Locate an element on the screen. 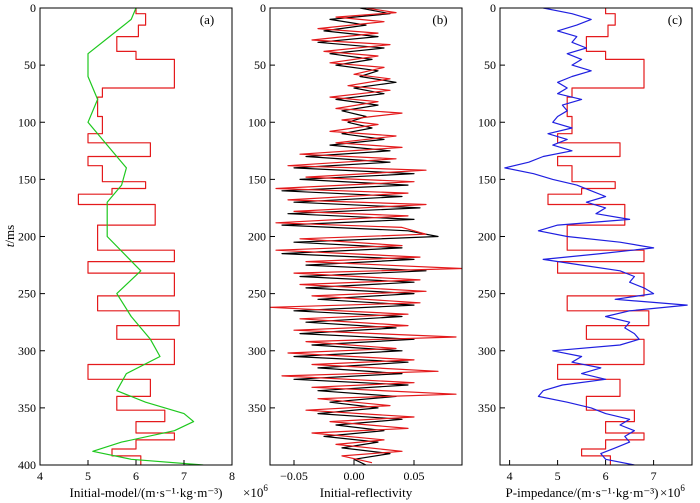  panel-a-x-multiplier: ×10⁶ is located at coordinates (255, 491).